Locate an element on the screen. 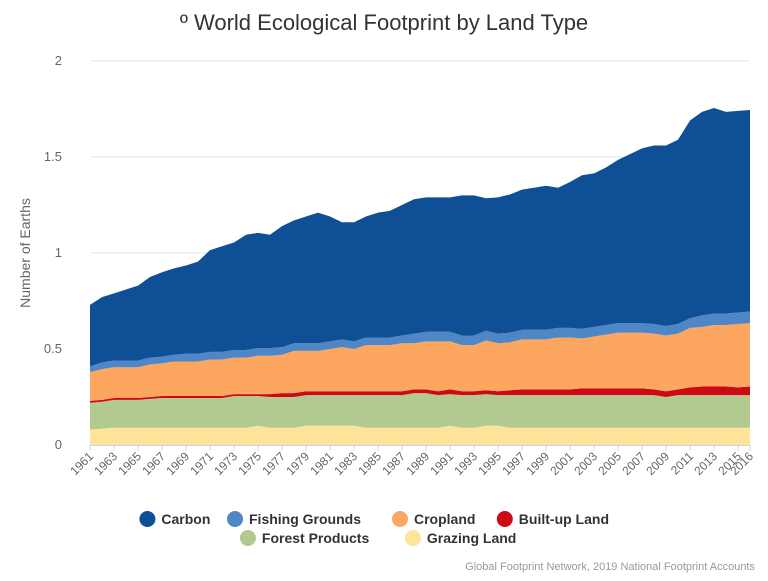 The width and height of the screenshot is (768, 581). x-tick-label: 2013 is located at coordinates (705, 463).